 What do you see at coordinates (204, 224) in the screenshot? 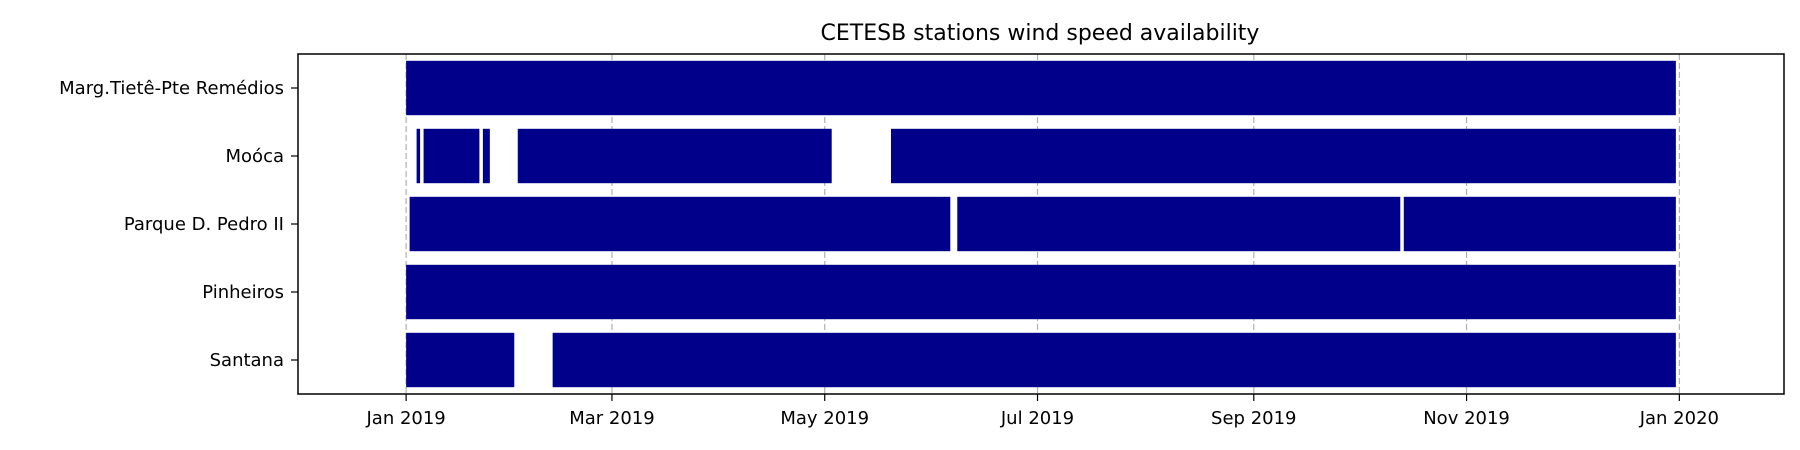
I see `y-tick-label-2: Parque D. Pedro II` at bounding box center [204, 224].